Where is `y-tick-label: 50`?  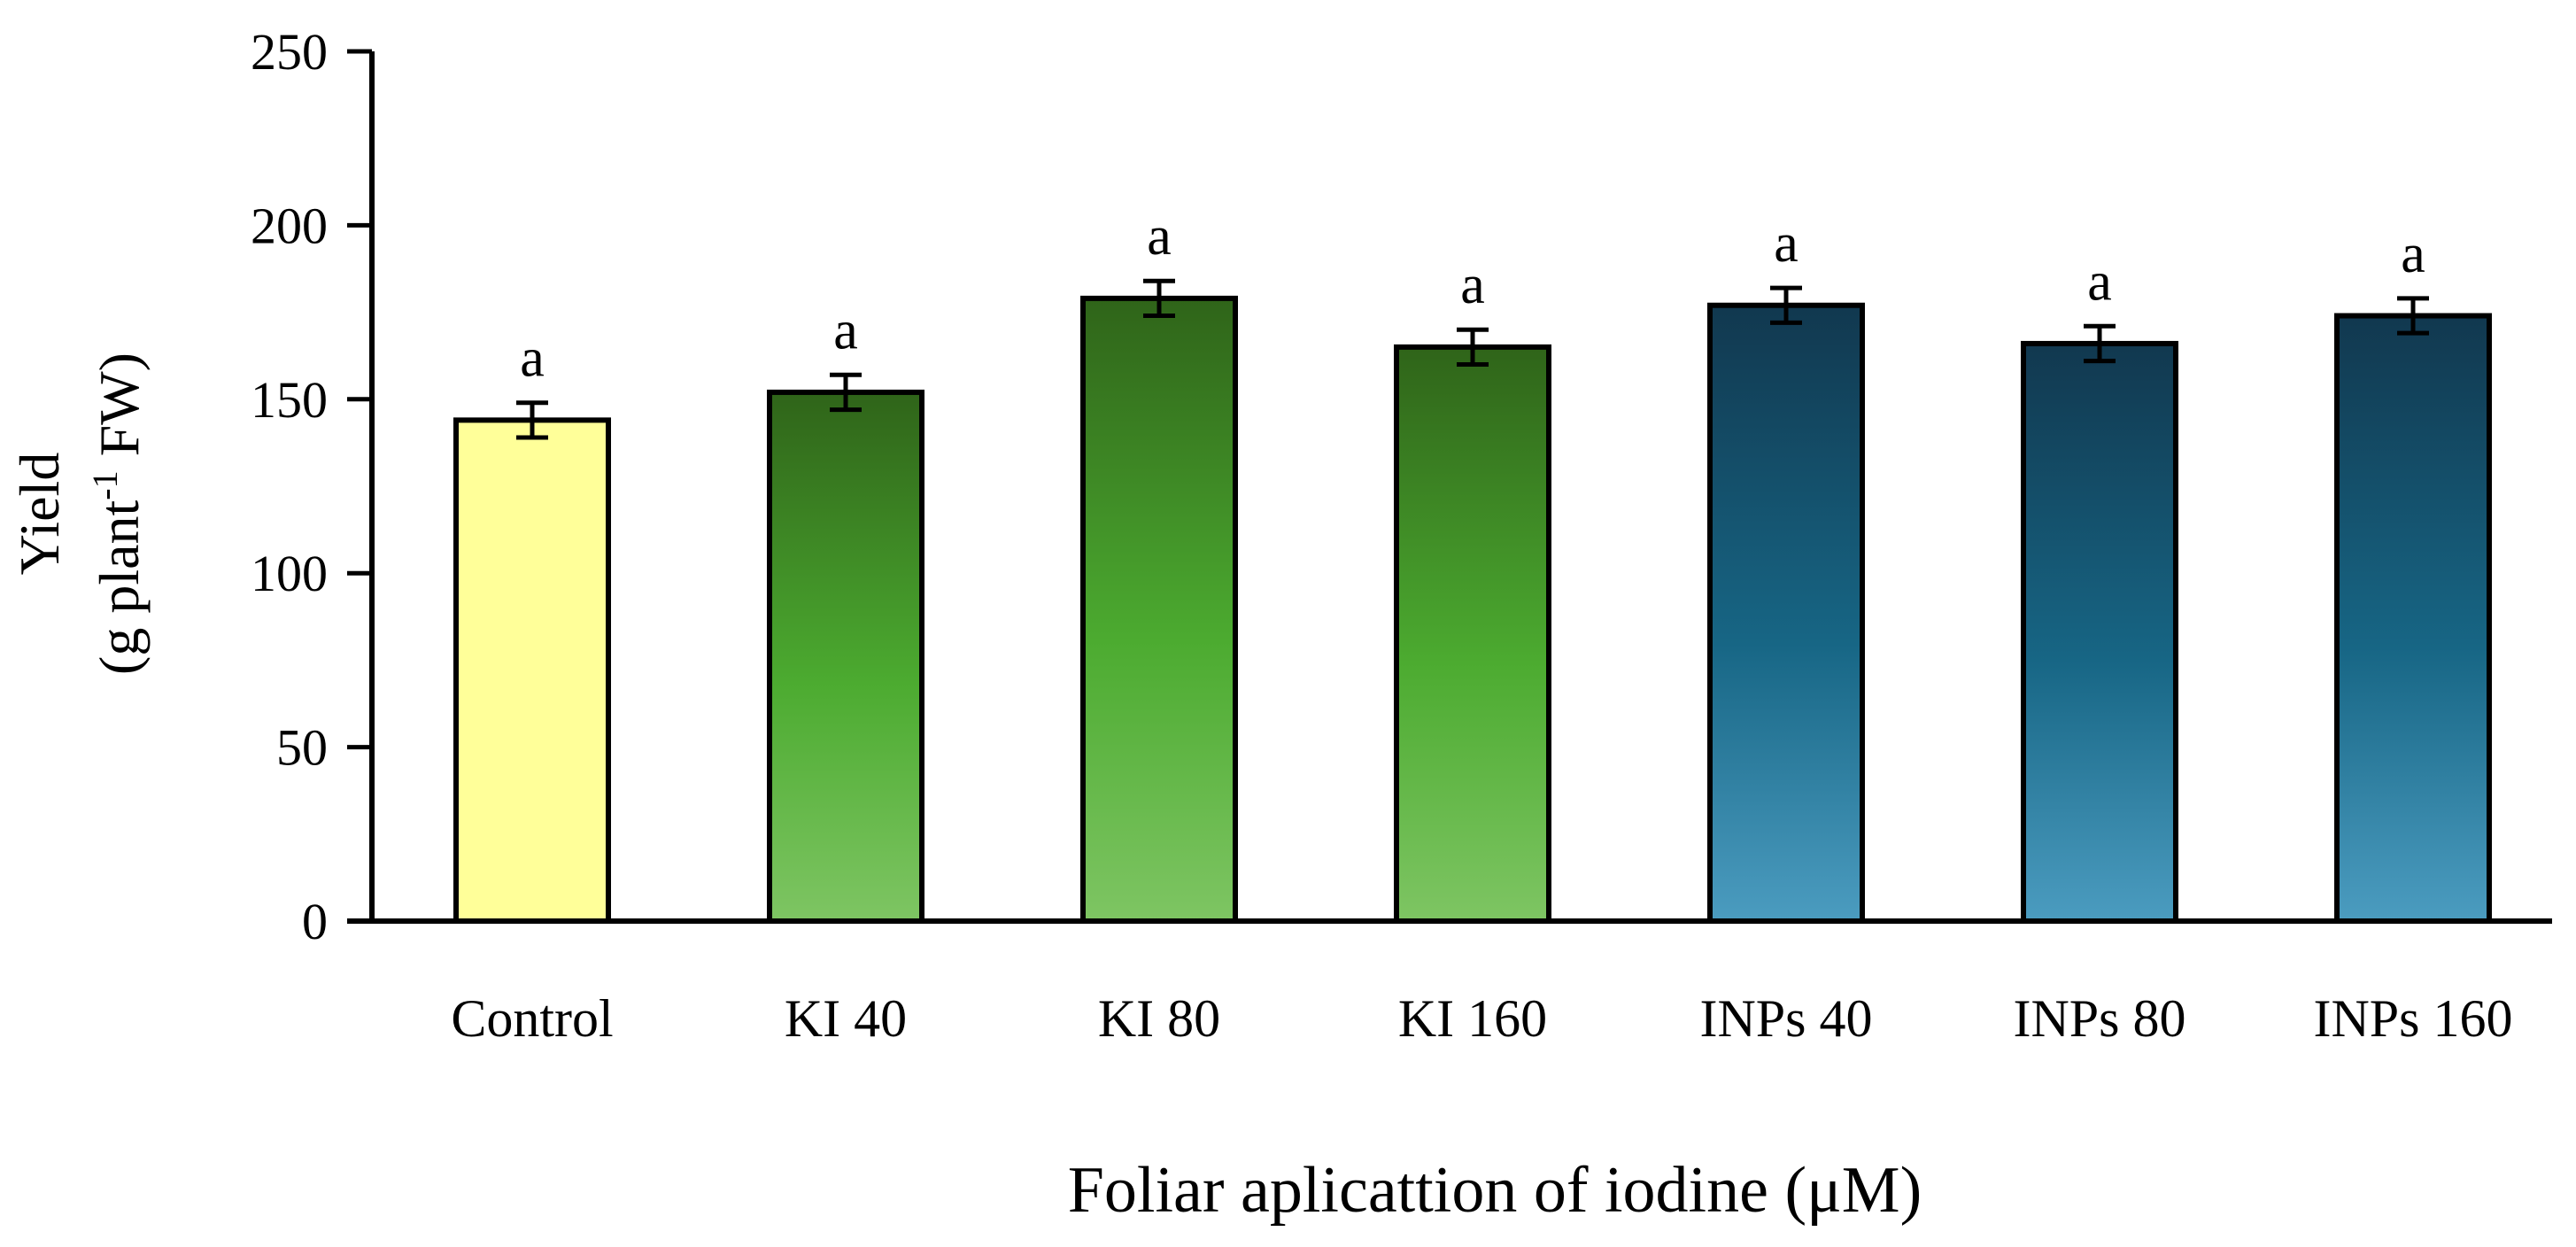 y-tick-label: 50 is located at coordinates (302, 748).